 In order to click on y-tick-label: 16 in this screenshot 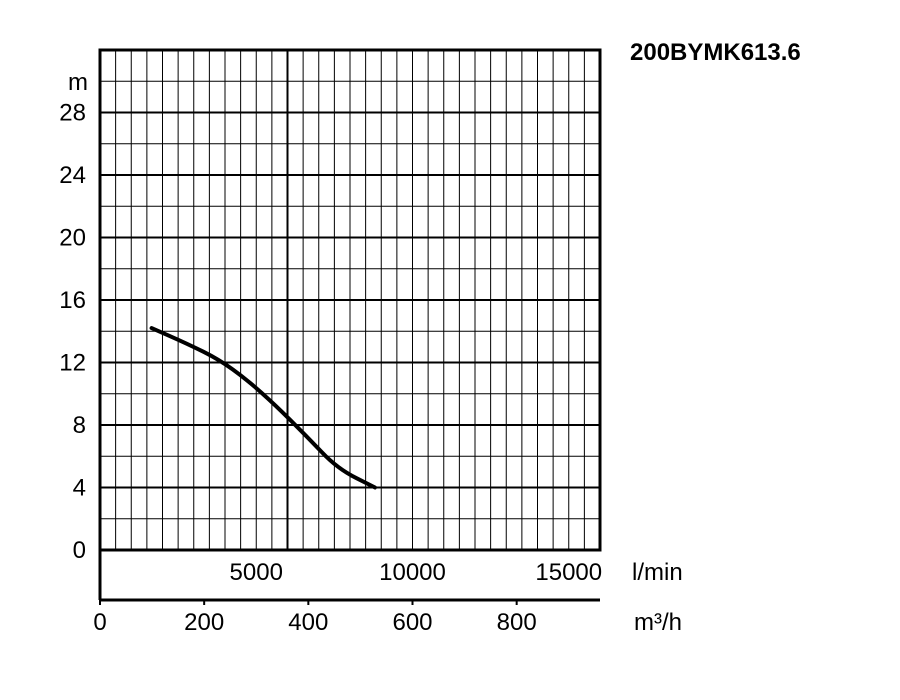, I will do `click(72, 300)`.